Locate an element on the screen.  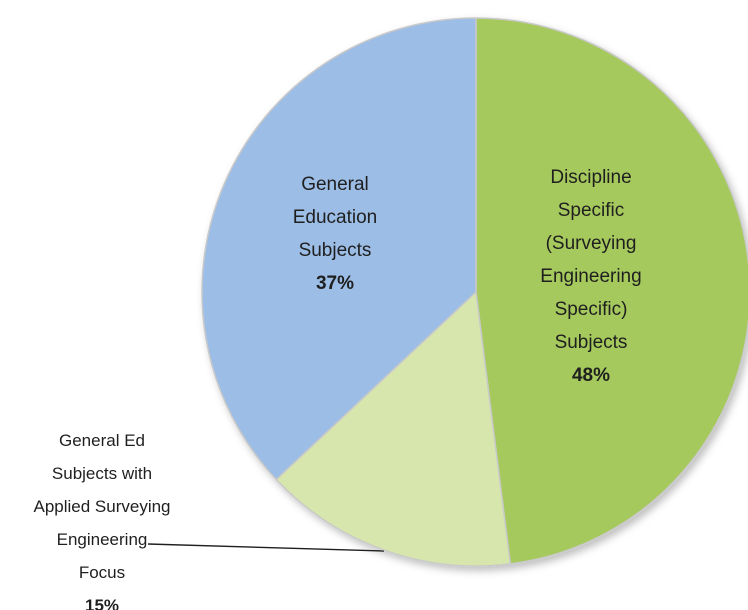
pie-slice-1-label-line: Subjects is located at coordinates (591, 342).